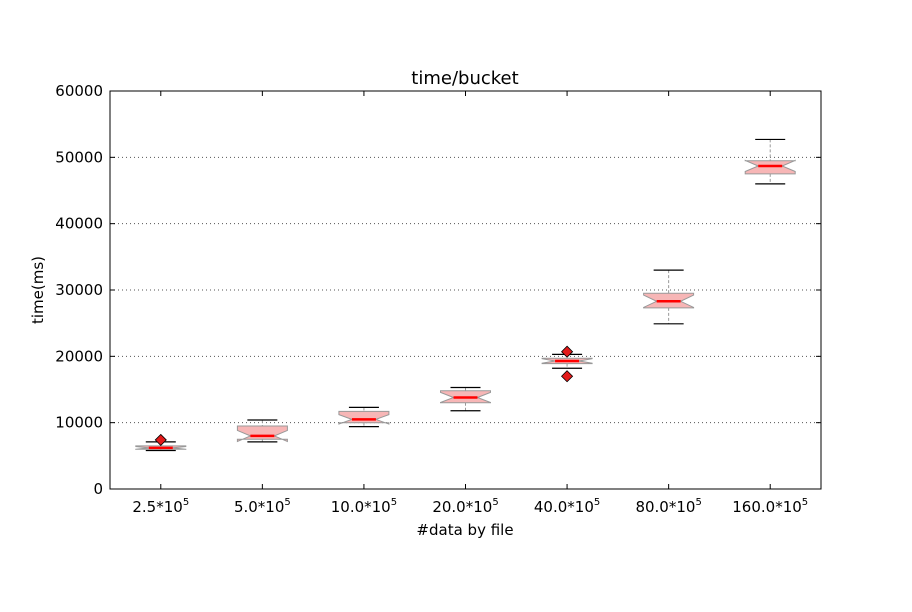 This screenshot has height=612, width=912. Describe the element at coordinates (157, 507) in the screenshot. I see `x-tick-label-base: 2.5*10` at that location.